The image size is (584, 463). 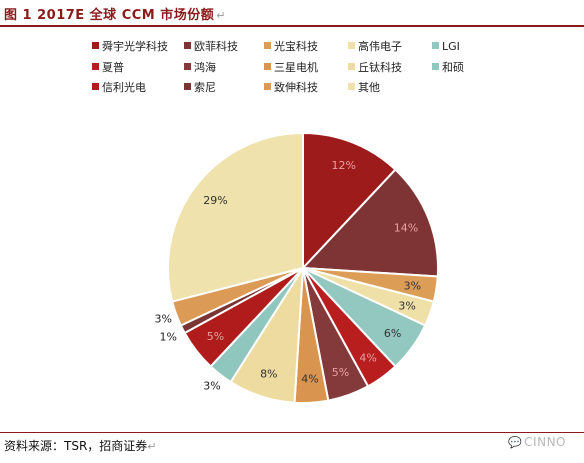 I want to click on slice-label: 29%, so click(x=215, y=200).